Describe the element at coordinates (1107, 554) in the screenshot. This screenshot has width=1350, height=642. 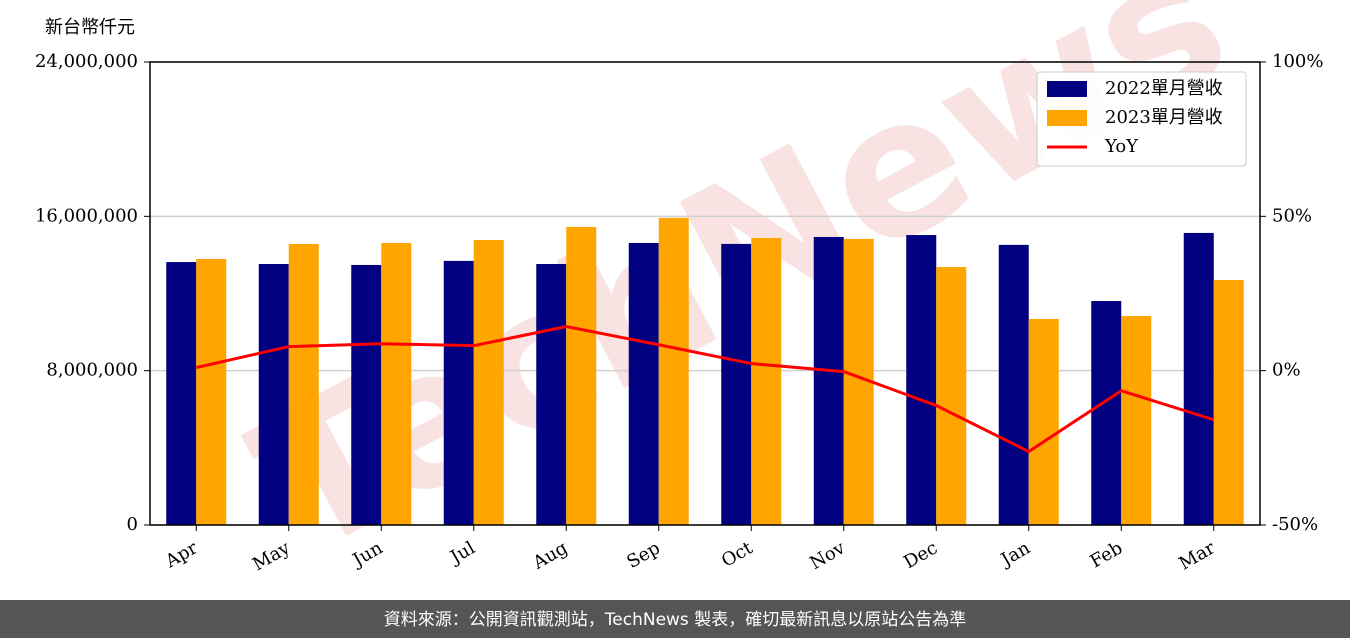
I see `x-tick-label: Feb` at that location.